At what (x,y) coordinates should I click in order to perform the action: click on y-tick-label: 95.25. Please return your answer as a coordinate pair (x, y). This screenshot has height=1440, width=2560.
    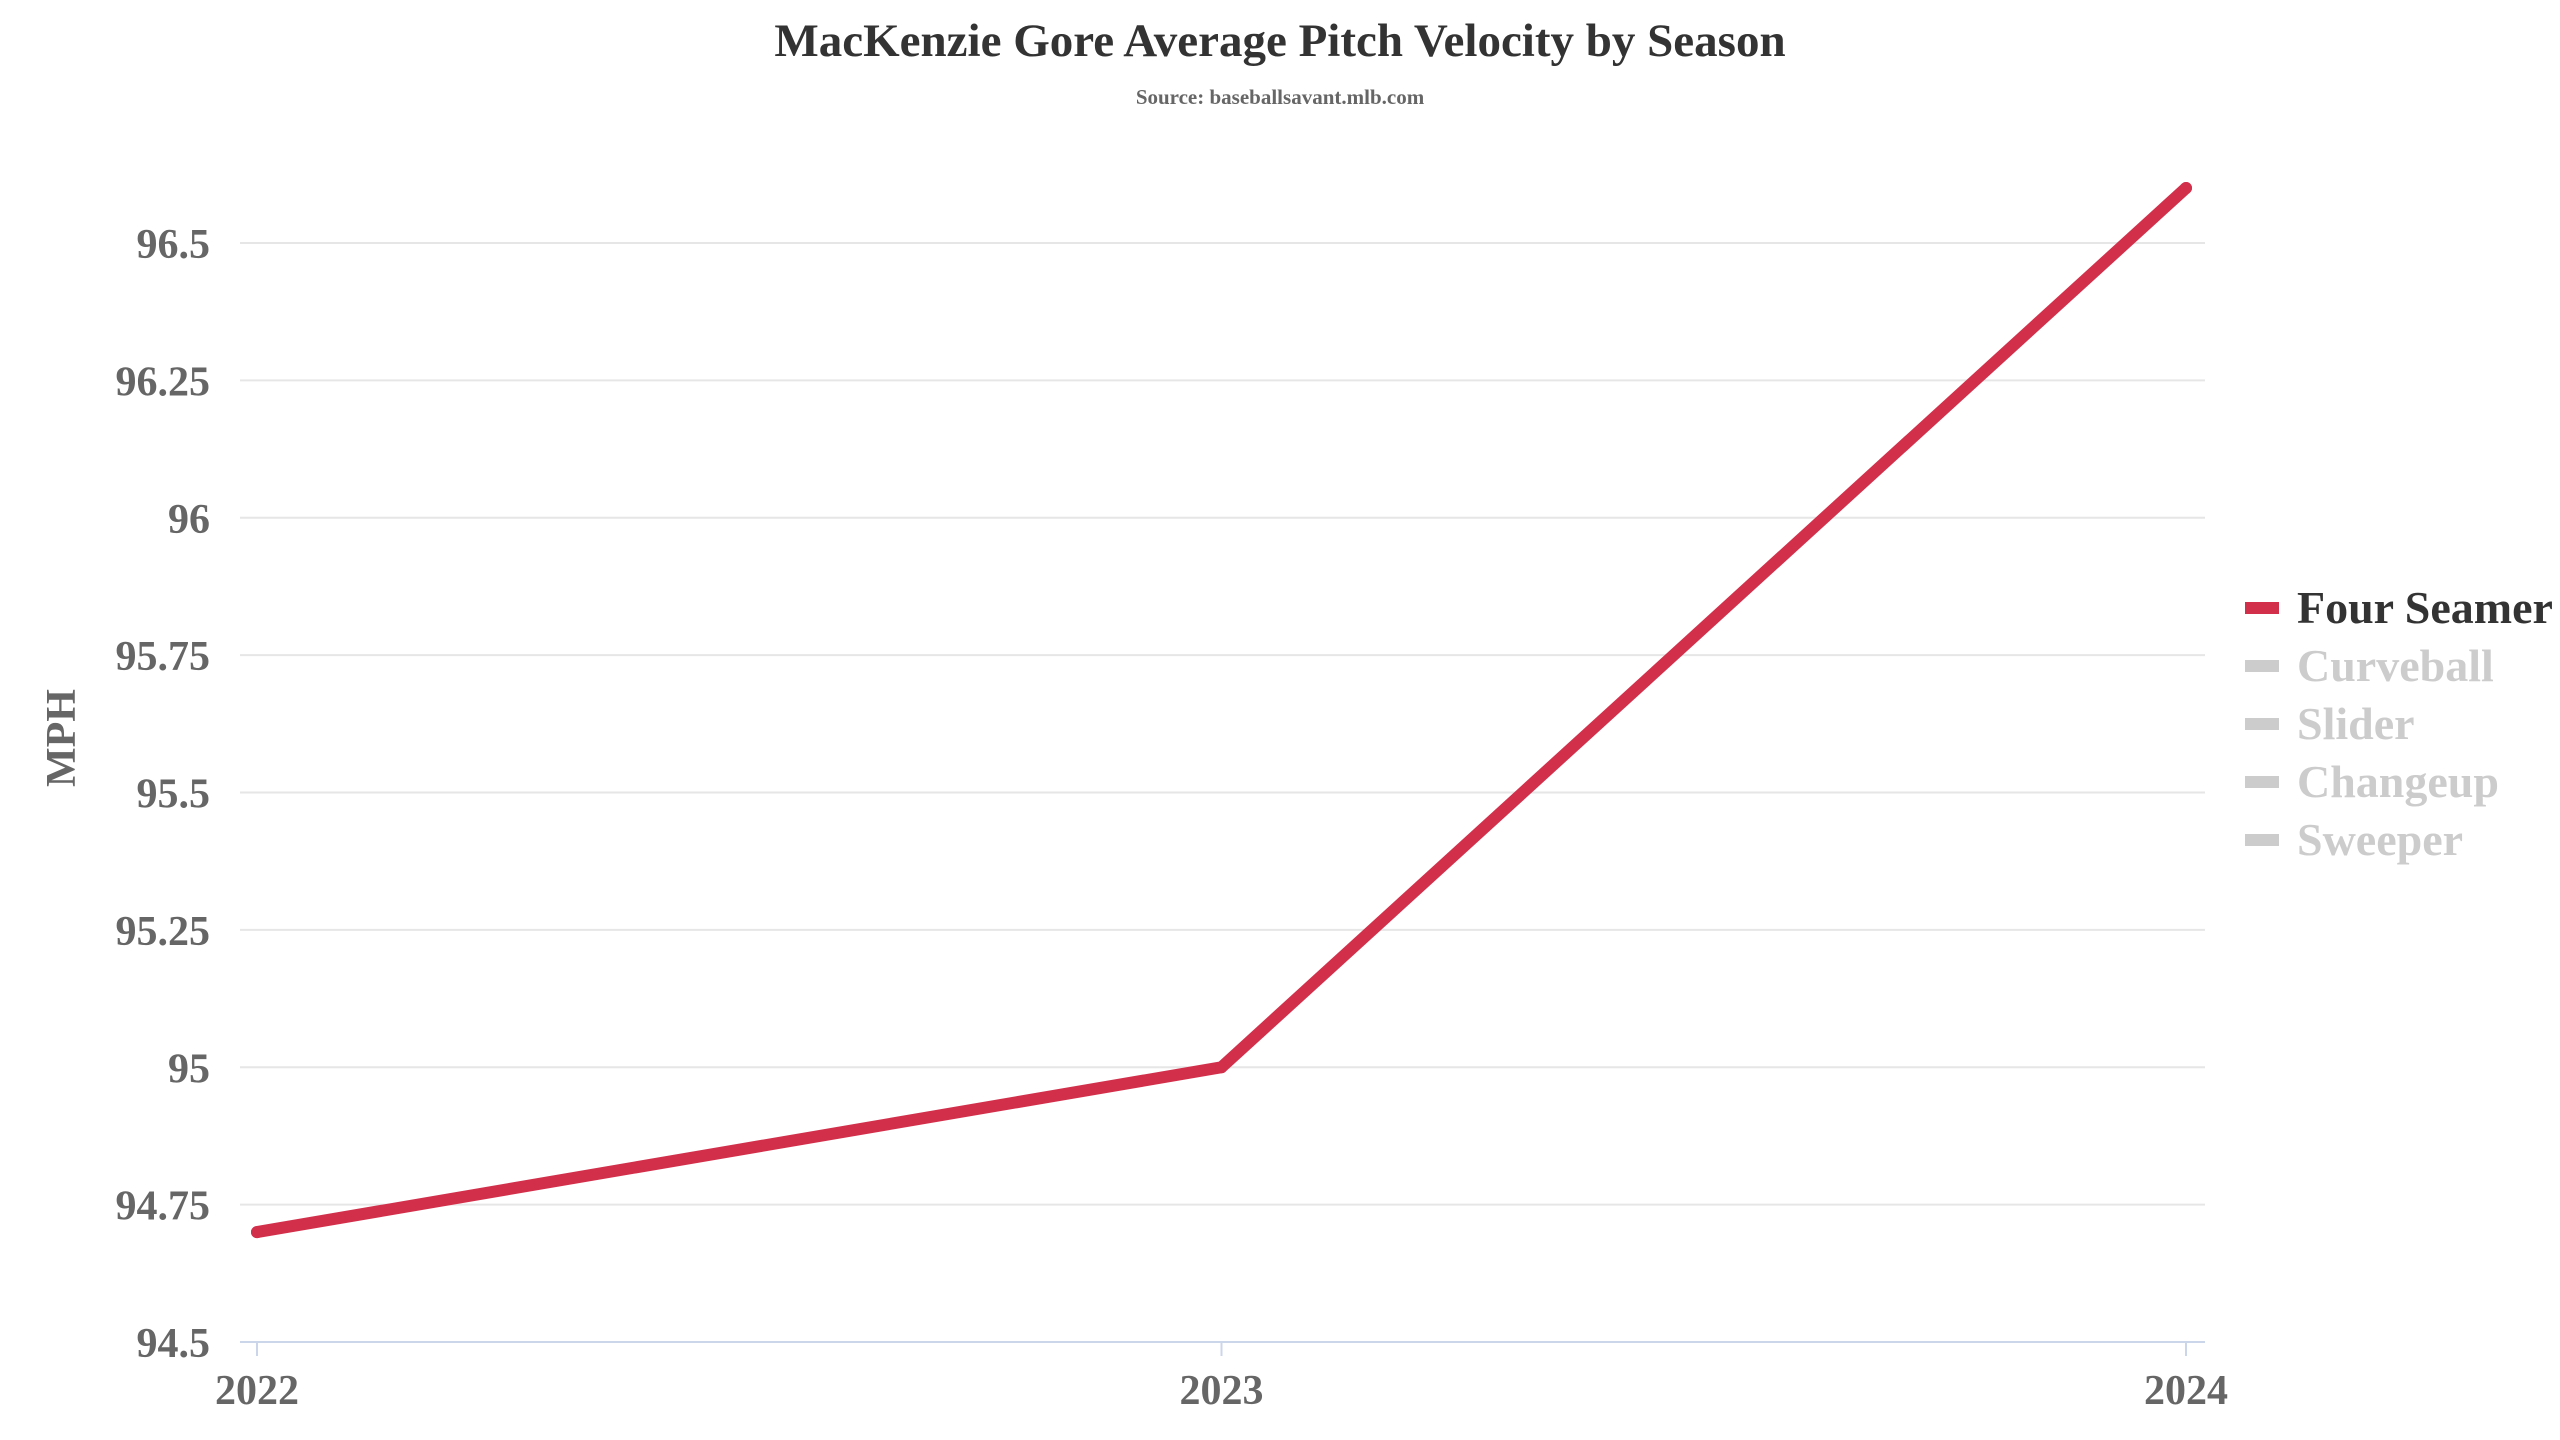
    Looking at the image, I should click on (163, 932).